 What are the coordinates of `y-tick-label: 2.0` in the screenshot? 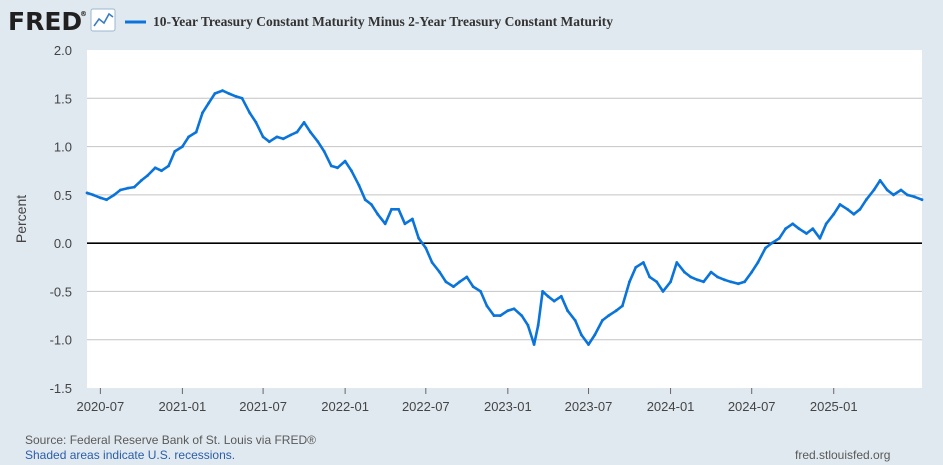 It's located at (63, 50).